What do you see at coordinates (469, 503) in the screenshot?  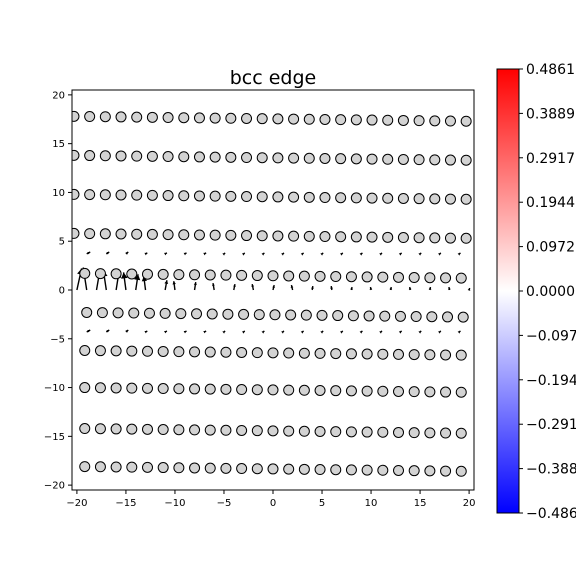 I see `x-tick-label: 20` at bounding box center [469, 503].